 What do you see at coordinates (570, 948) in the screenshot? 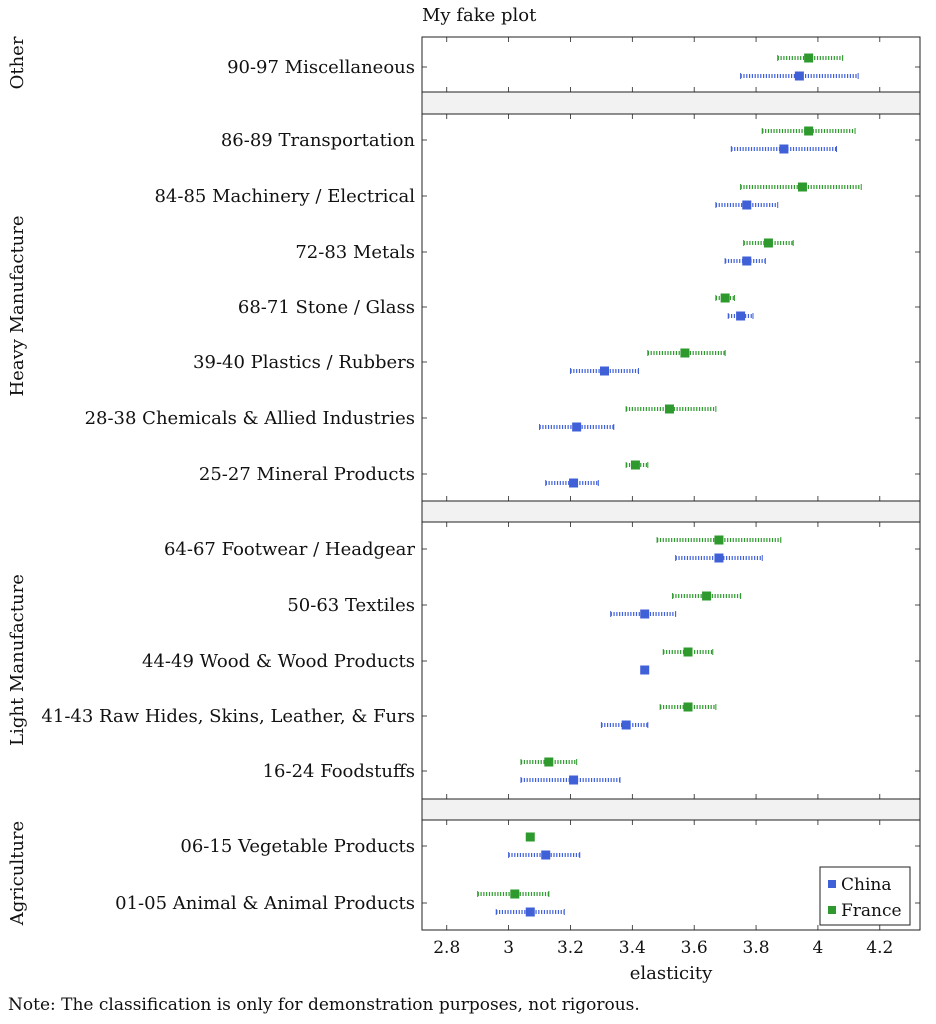
I see `x-tick-label: 3.2` at bounding box center [570, 948].